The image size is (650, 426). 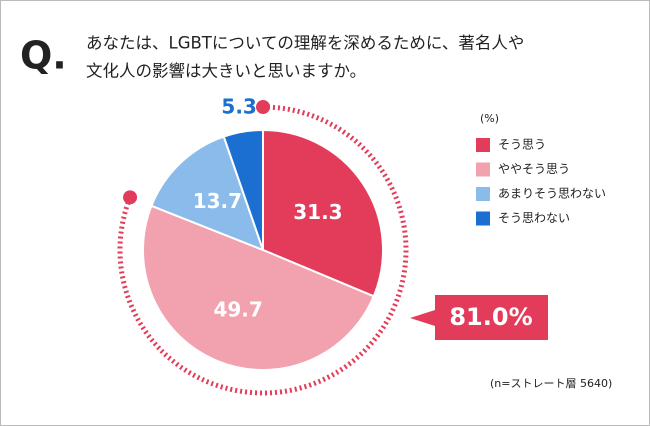 What do you see at coordinates (226, 71) in the screenshot?
I see `chart-title: 文化人の影響は大きいと思いますか。` at bounding box center [226, 71].